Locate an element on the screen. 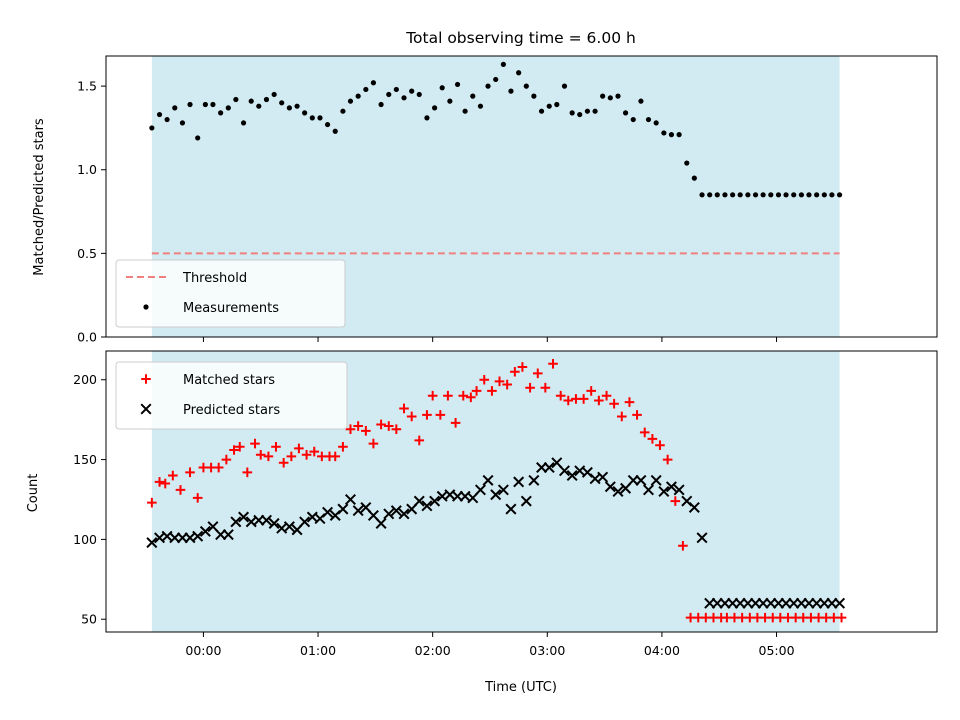 This screenshot has width=960, height=720. x-tick-label: 05:00 is located at coordinates (777, 650).